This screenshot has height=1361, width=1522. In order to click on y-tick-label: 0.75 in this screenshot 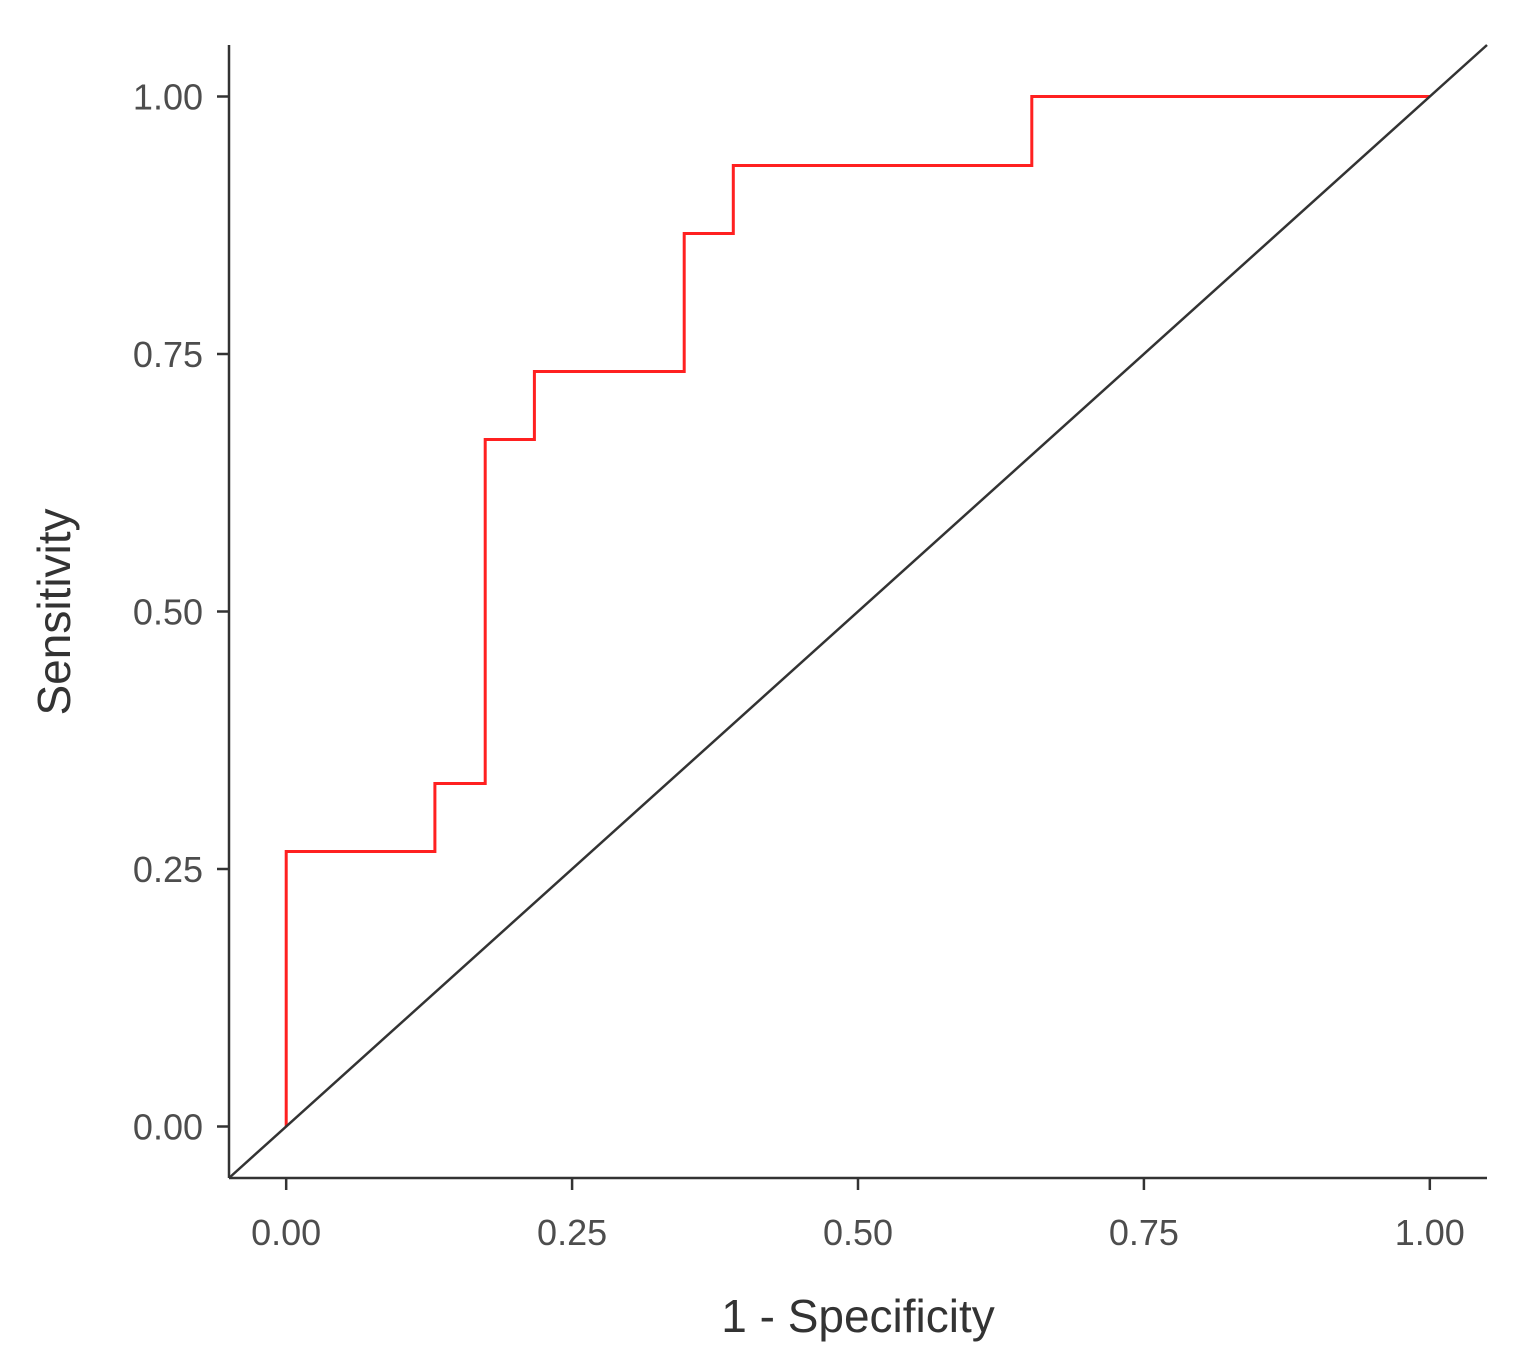, I will do `click(168, 354)`.